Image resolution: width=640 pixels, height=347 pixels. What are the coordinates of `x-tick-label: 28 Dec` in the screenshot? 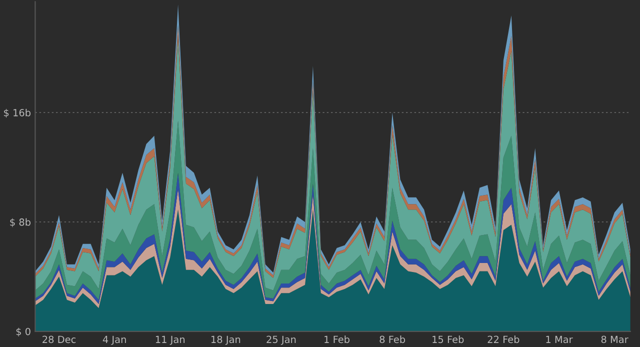 It's located at (59, 340).